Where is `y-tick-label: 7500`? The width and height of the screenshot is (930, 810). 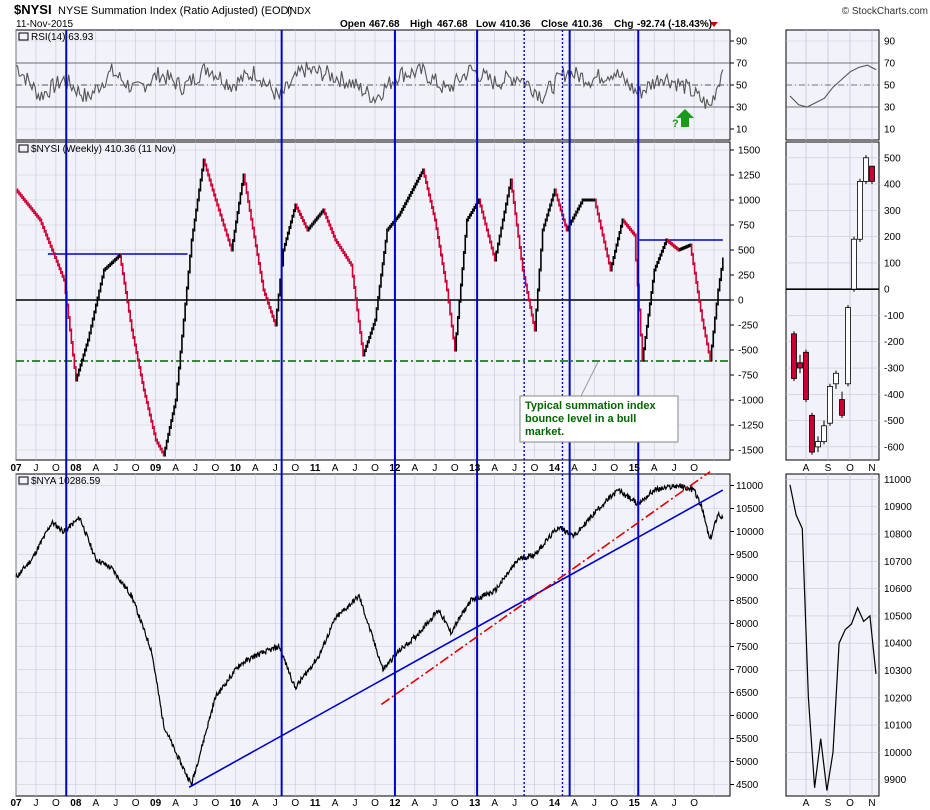 y-tick-label: 7500 is located at coordinates (747, 647).